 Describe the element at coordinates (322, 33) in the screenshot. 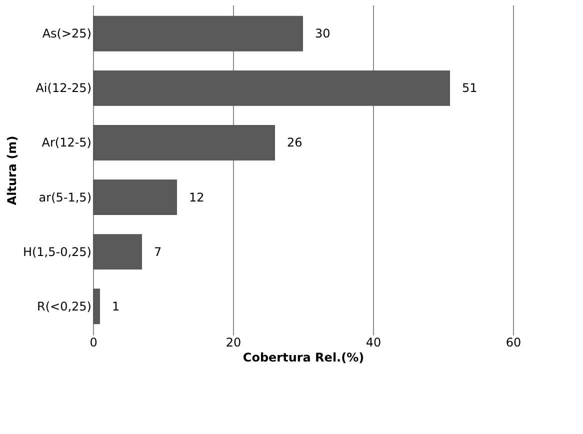

I see `data-label: 30` at that location.